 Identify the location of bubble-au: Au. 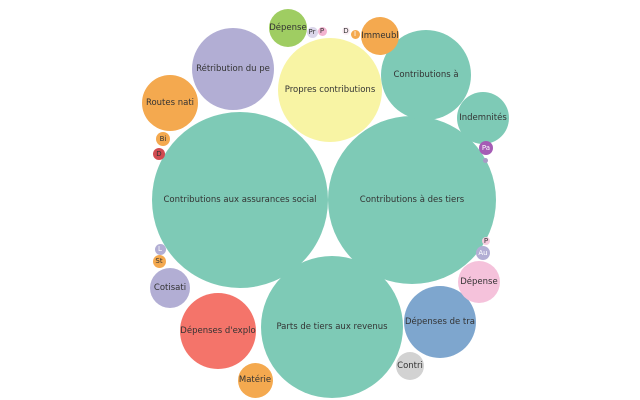
(483, 253).